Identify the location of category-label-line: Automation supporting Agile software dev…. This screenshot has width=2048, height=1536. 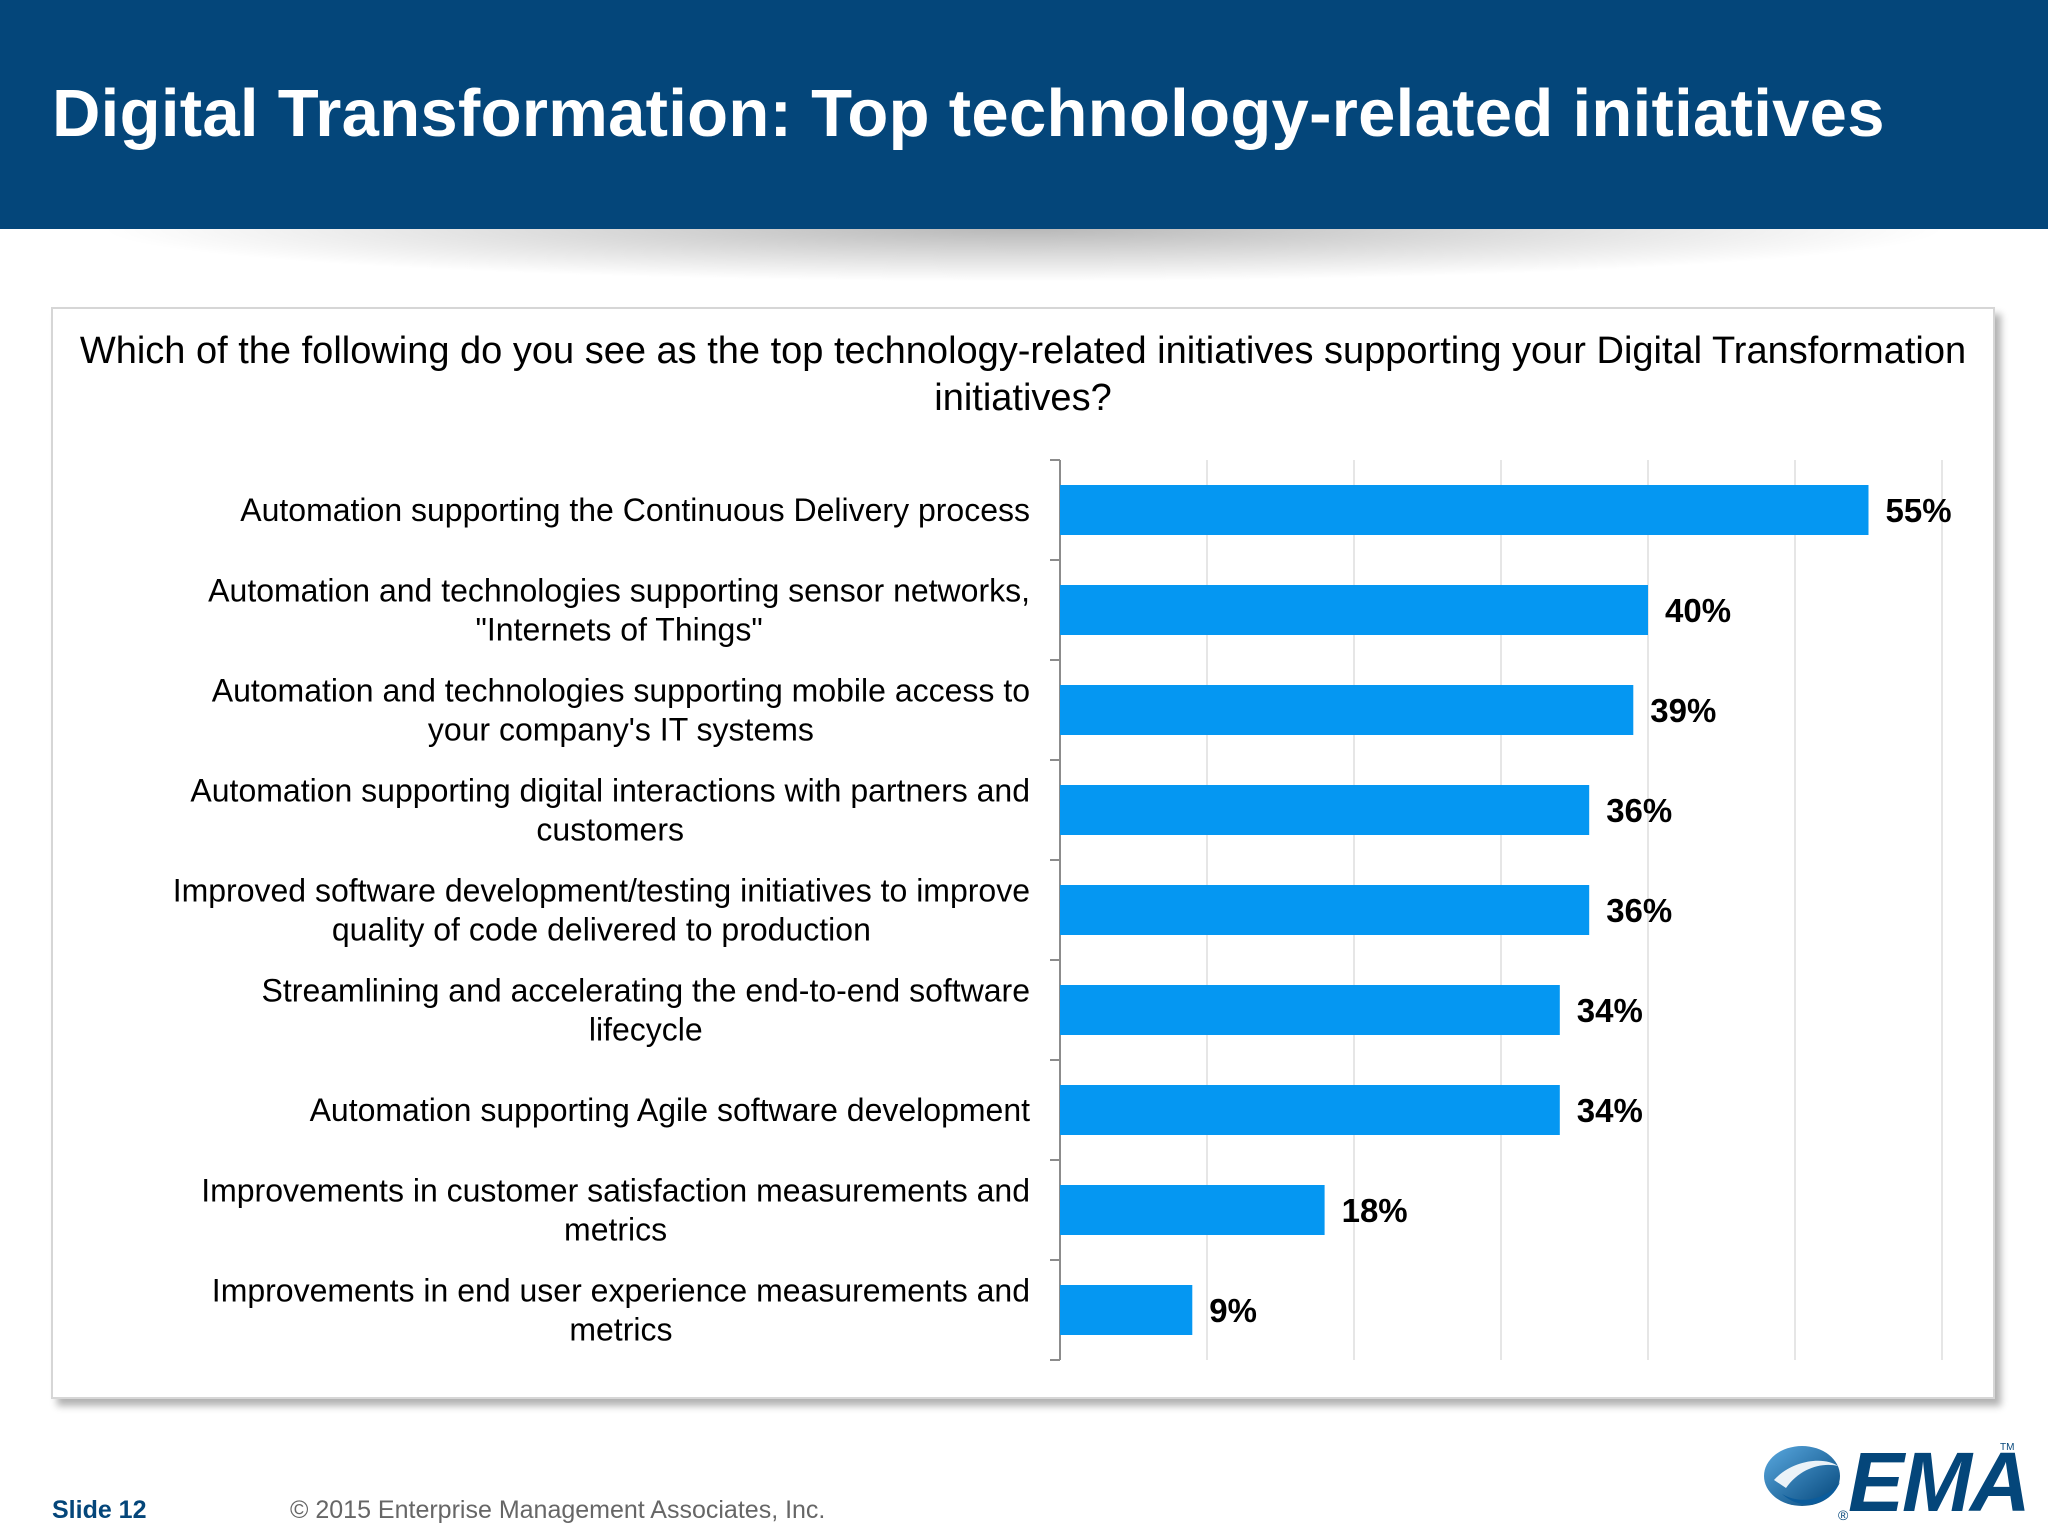
(670, 1110).